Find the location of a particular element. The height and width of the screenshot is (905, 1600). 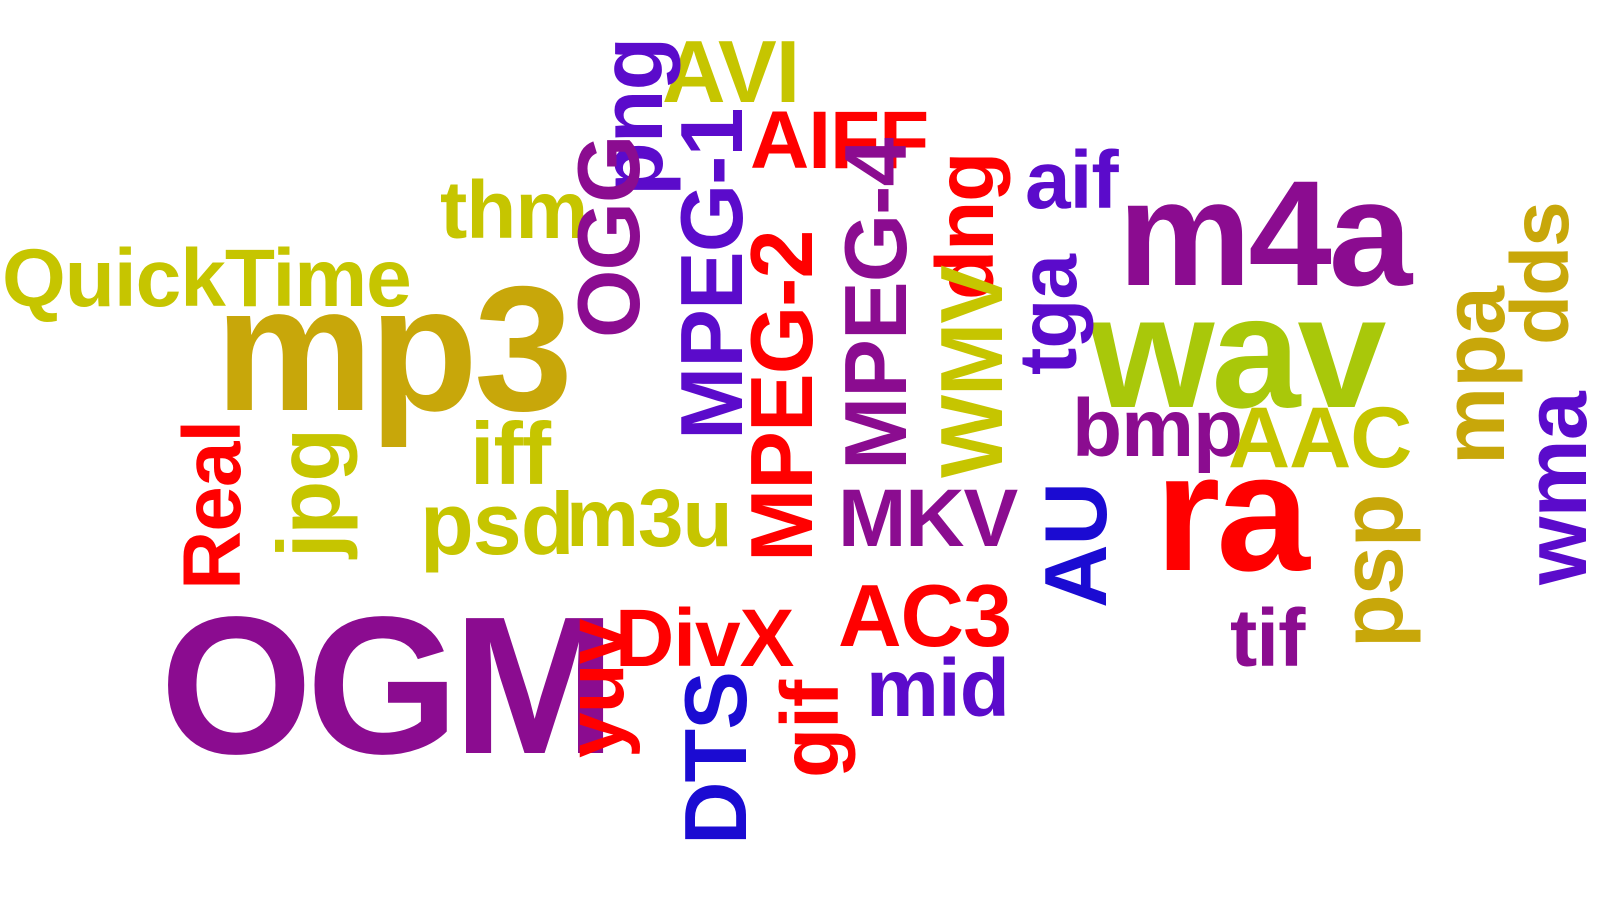

word-mkv: MKV is located at coordinates (928, 518).